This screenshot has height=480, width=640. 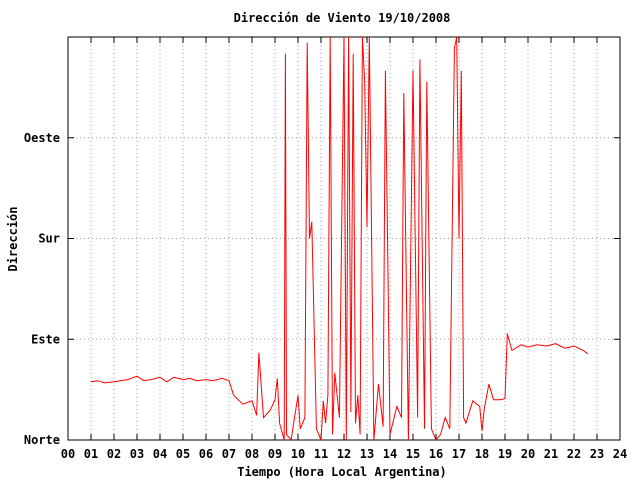 I want to click on y-tick-label: Norte, so click(x=42, y=440).